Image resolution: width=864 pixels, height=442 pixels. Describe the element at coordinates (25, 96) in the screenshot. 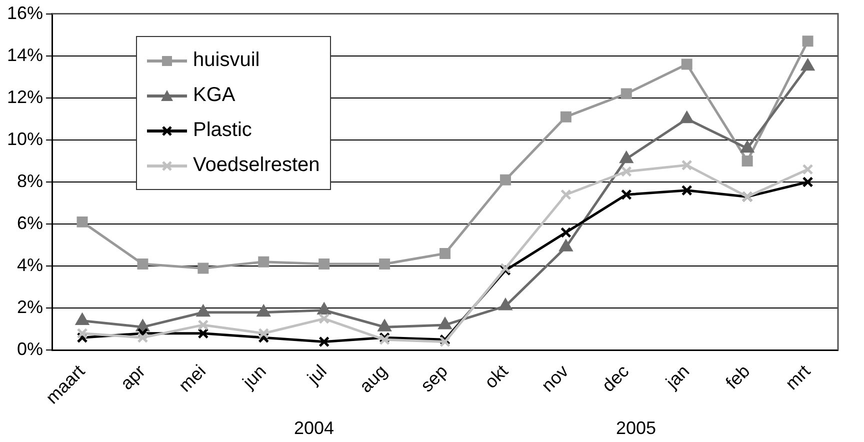

I see `y-tick-label: 12%` at that location.